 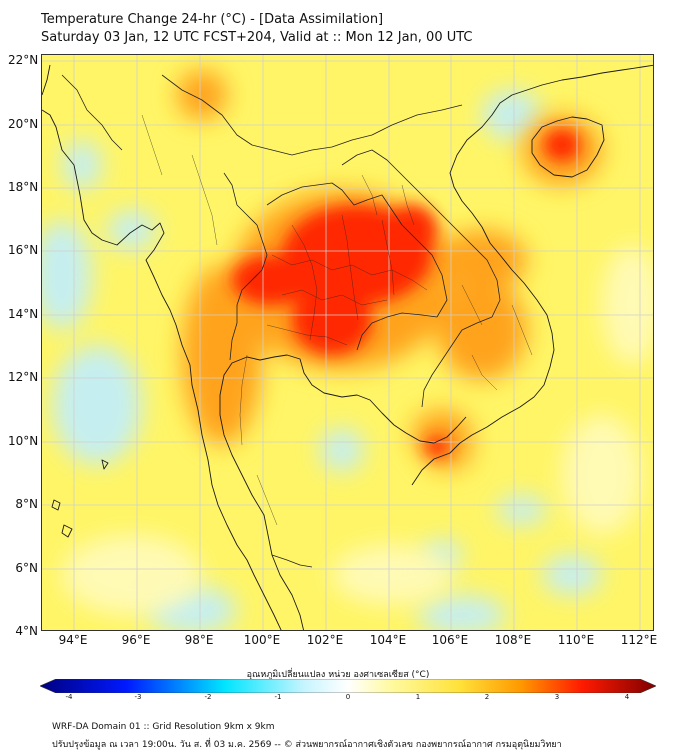 What do you see at coordinates (136, 640) in the screenshot?
I see `lon-label: 96°E` at bounding box center [136, 640].